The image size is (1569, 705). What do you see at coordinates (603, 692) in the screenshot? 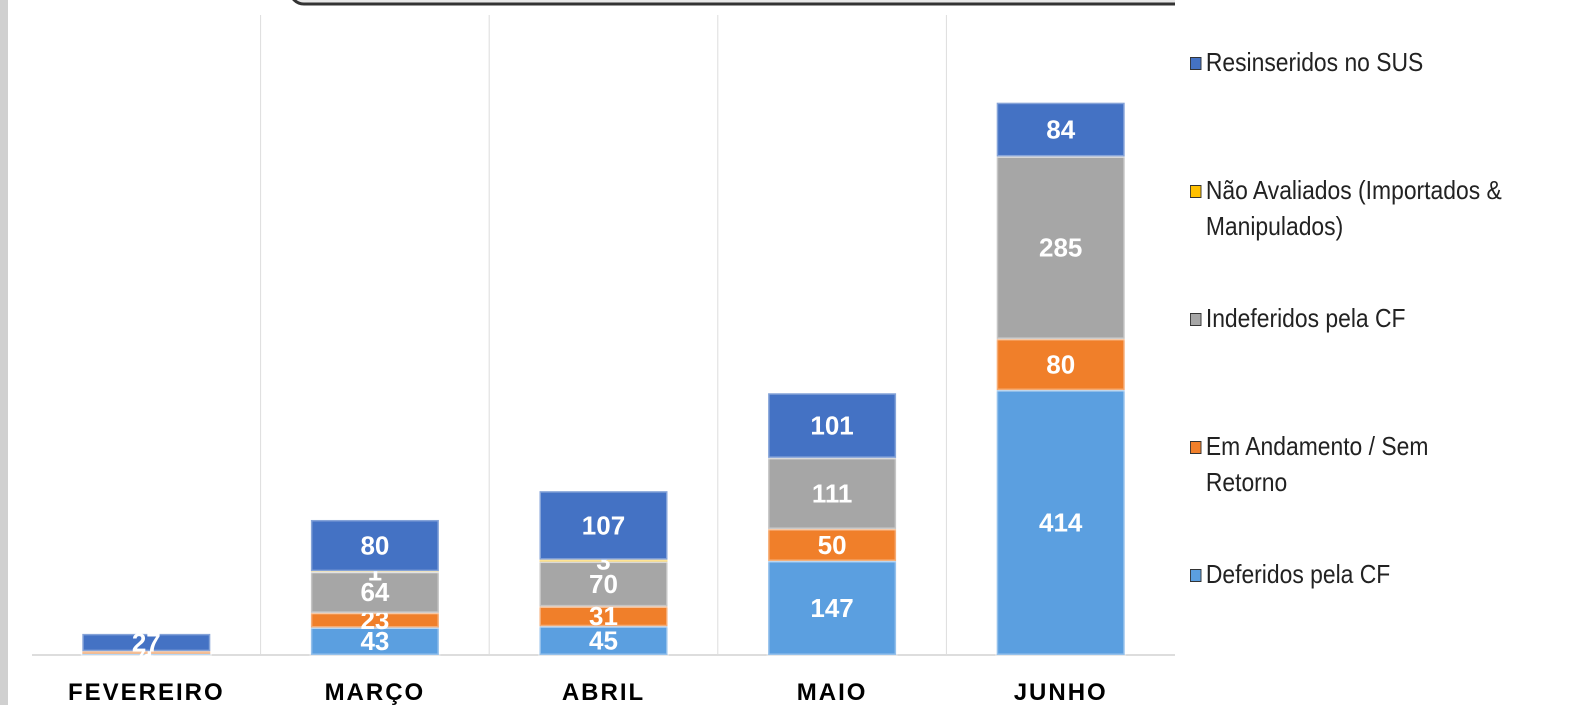
I see `x-tick-label: ABRIL` at bounding box center [603, 692].